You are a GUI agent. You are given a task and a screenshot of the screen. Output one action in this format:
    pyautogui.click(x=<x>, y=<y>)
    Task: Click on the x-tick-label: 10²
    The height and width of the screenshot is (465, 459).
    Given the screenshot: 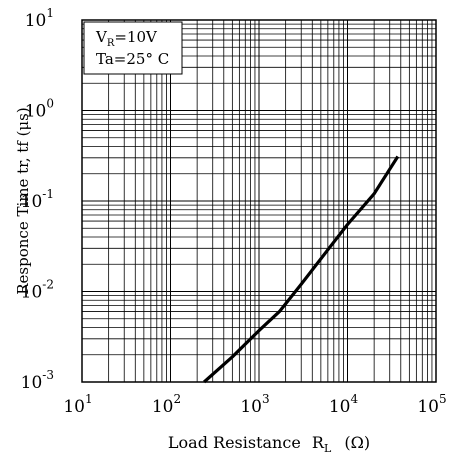 What is the action you would take?
    pyautogui.click(x=166, y=404)
    